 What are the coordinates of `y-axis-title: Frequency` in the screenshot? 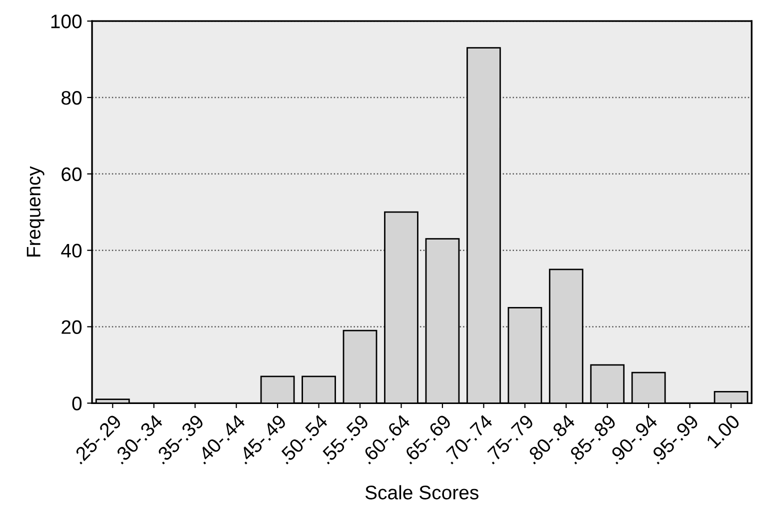 It's located at (35, 211).